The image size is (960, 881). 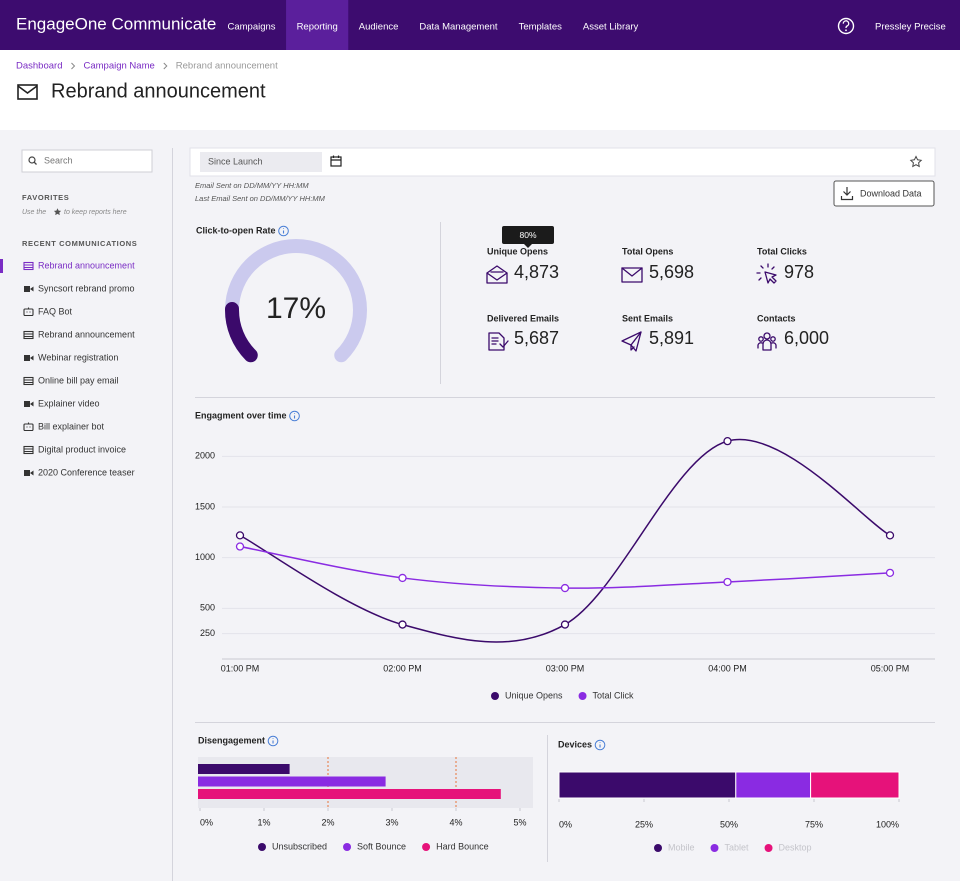 I want to click on gauge-value, so click(x=241, y=332).